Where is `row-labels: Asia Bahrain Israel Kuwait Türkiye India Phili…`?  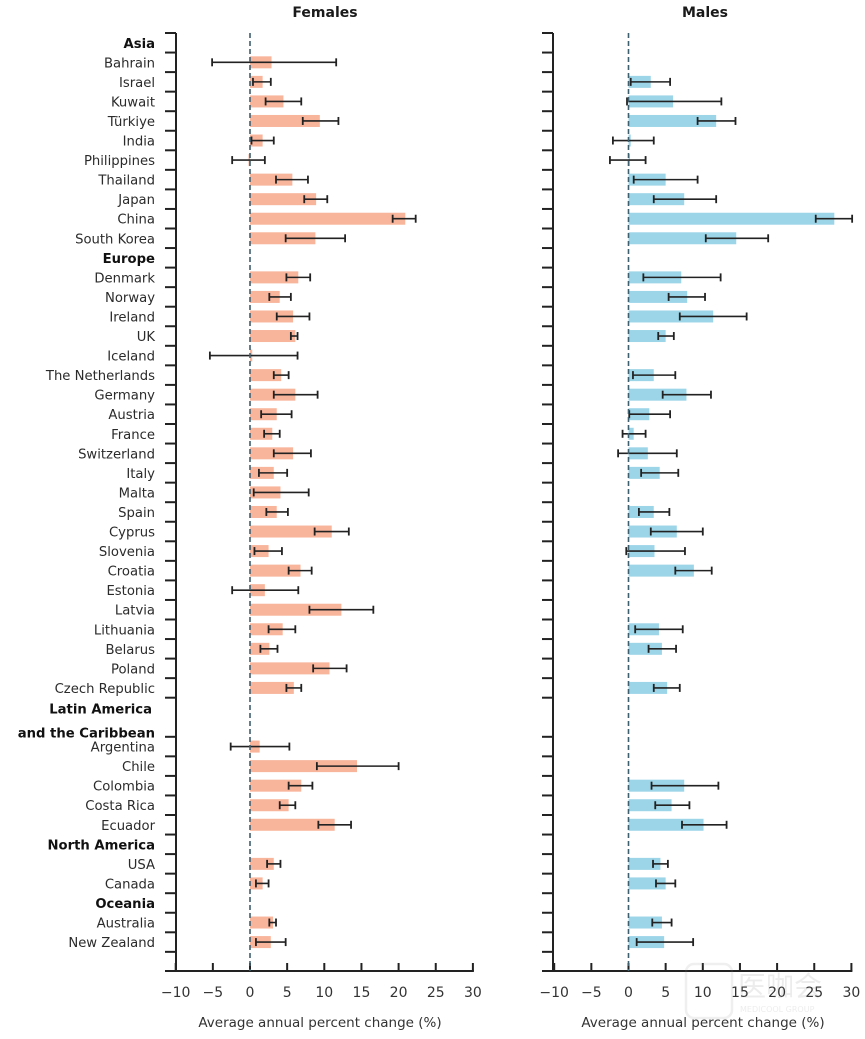 row-labels: Asia Bahrain Israel Kuwait Türkiye India Phili… is located at coordinates (87, 494).